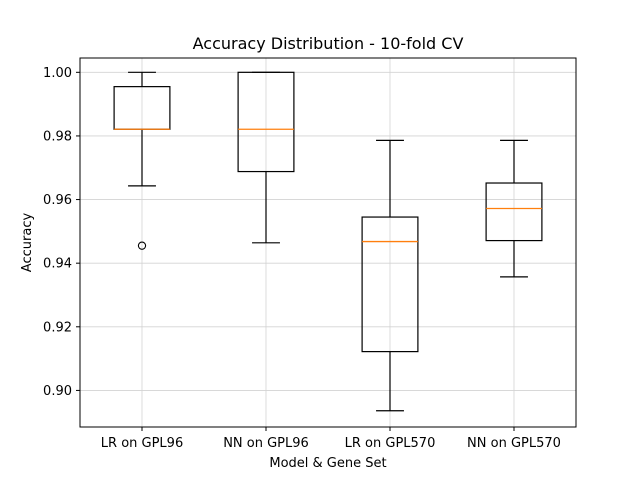  Describe the element at coordinates (142, 443) in the screenshot. I see `x-tick-label: LR on GPL96` at that location.